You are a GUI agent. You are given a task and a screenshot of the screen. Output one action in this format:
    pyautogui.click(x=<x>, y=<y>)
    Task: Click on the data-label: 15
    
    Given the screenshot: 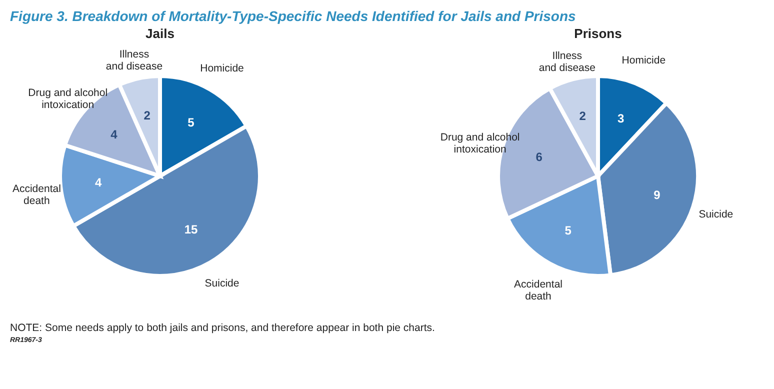 What is the action you would take?
    pyautogui.click(x=191, y=229)
    